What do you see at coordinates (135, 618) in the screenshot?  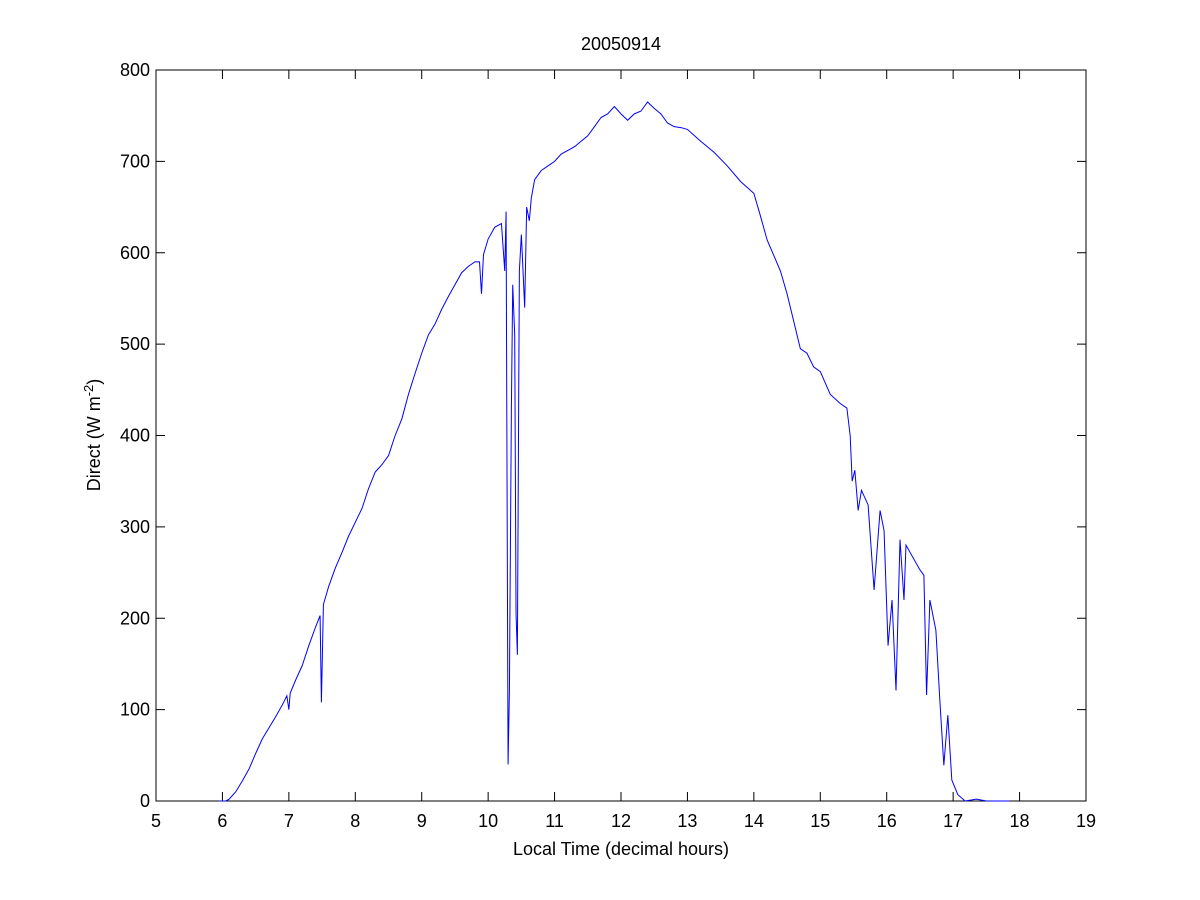 I see `y-tick-label: 200` at bounding box center [135, 618].